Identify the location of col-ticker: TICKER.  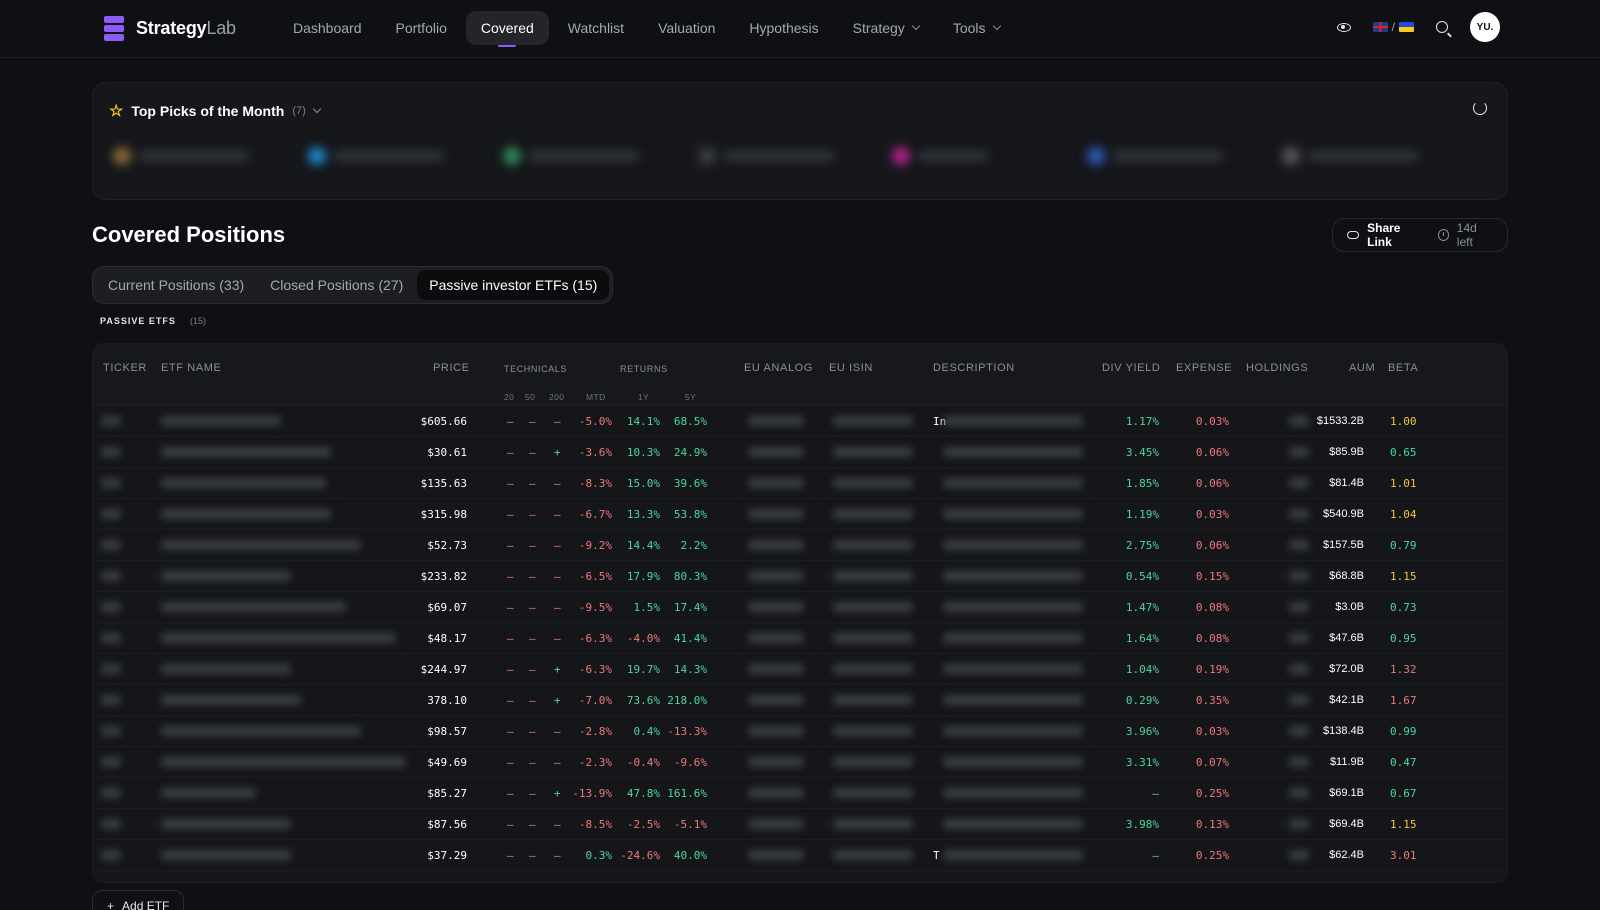
(125, 368).